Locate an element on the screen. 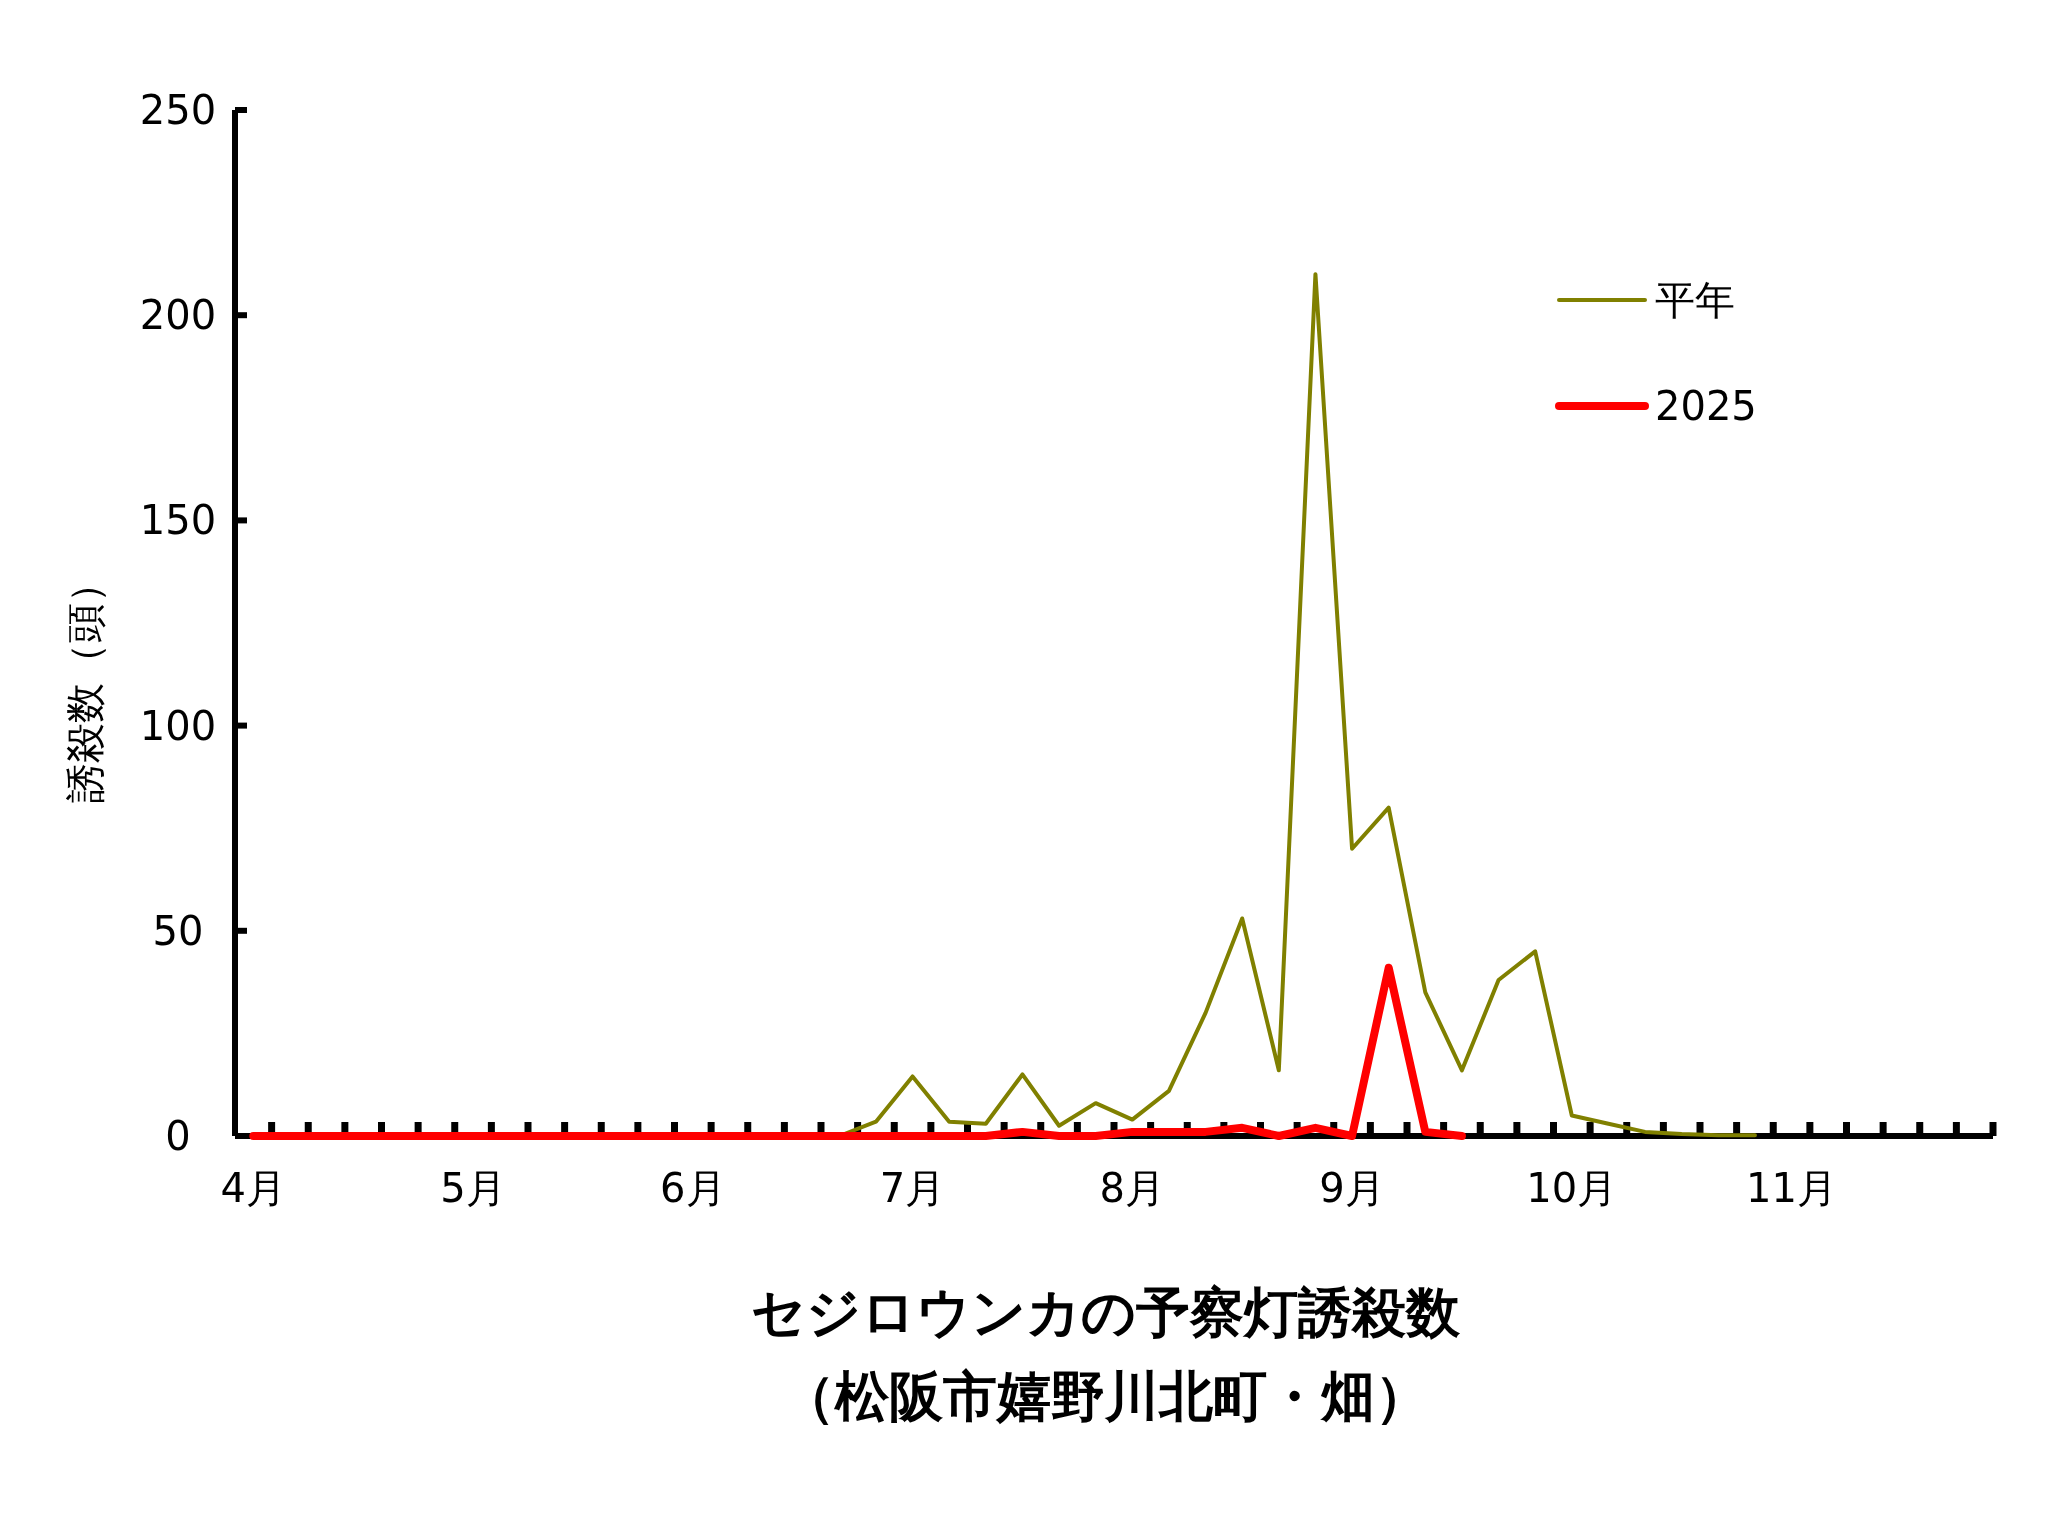 This screenshot has width=2072, height=1529. y-tick-label: 200 is located at coordinates (178, 315).